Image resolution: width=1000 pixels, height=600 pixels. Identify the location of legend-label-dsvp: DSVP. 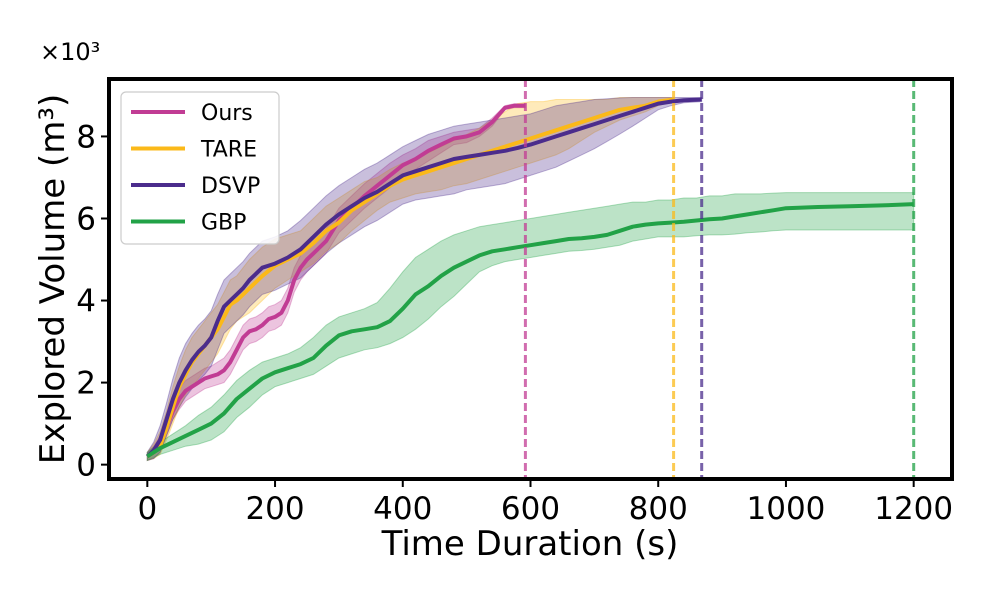
(230, 186).